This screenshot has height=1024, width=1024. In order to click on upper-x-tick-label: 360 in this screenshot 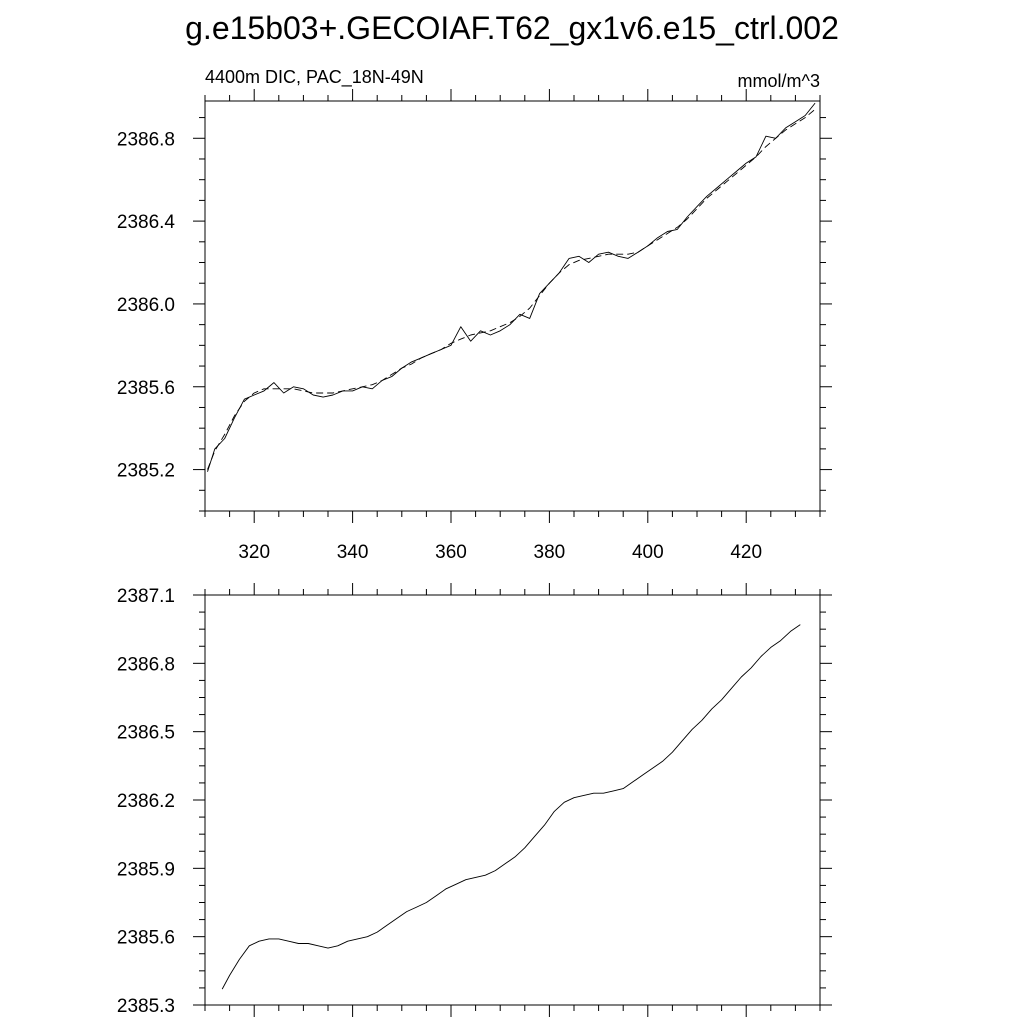, I will do `click(451, 552)`.